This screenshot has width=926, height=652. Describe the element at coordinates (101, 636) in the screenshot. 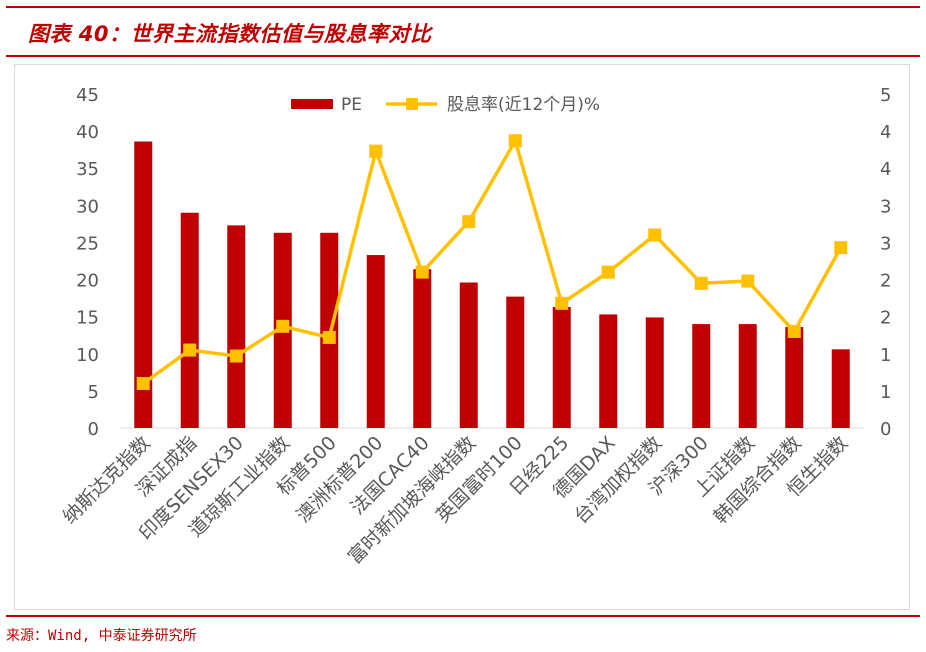

I see `source-note: 来源：Wind, 中泰证券研究所` at that location.